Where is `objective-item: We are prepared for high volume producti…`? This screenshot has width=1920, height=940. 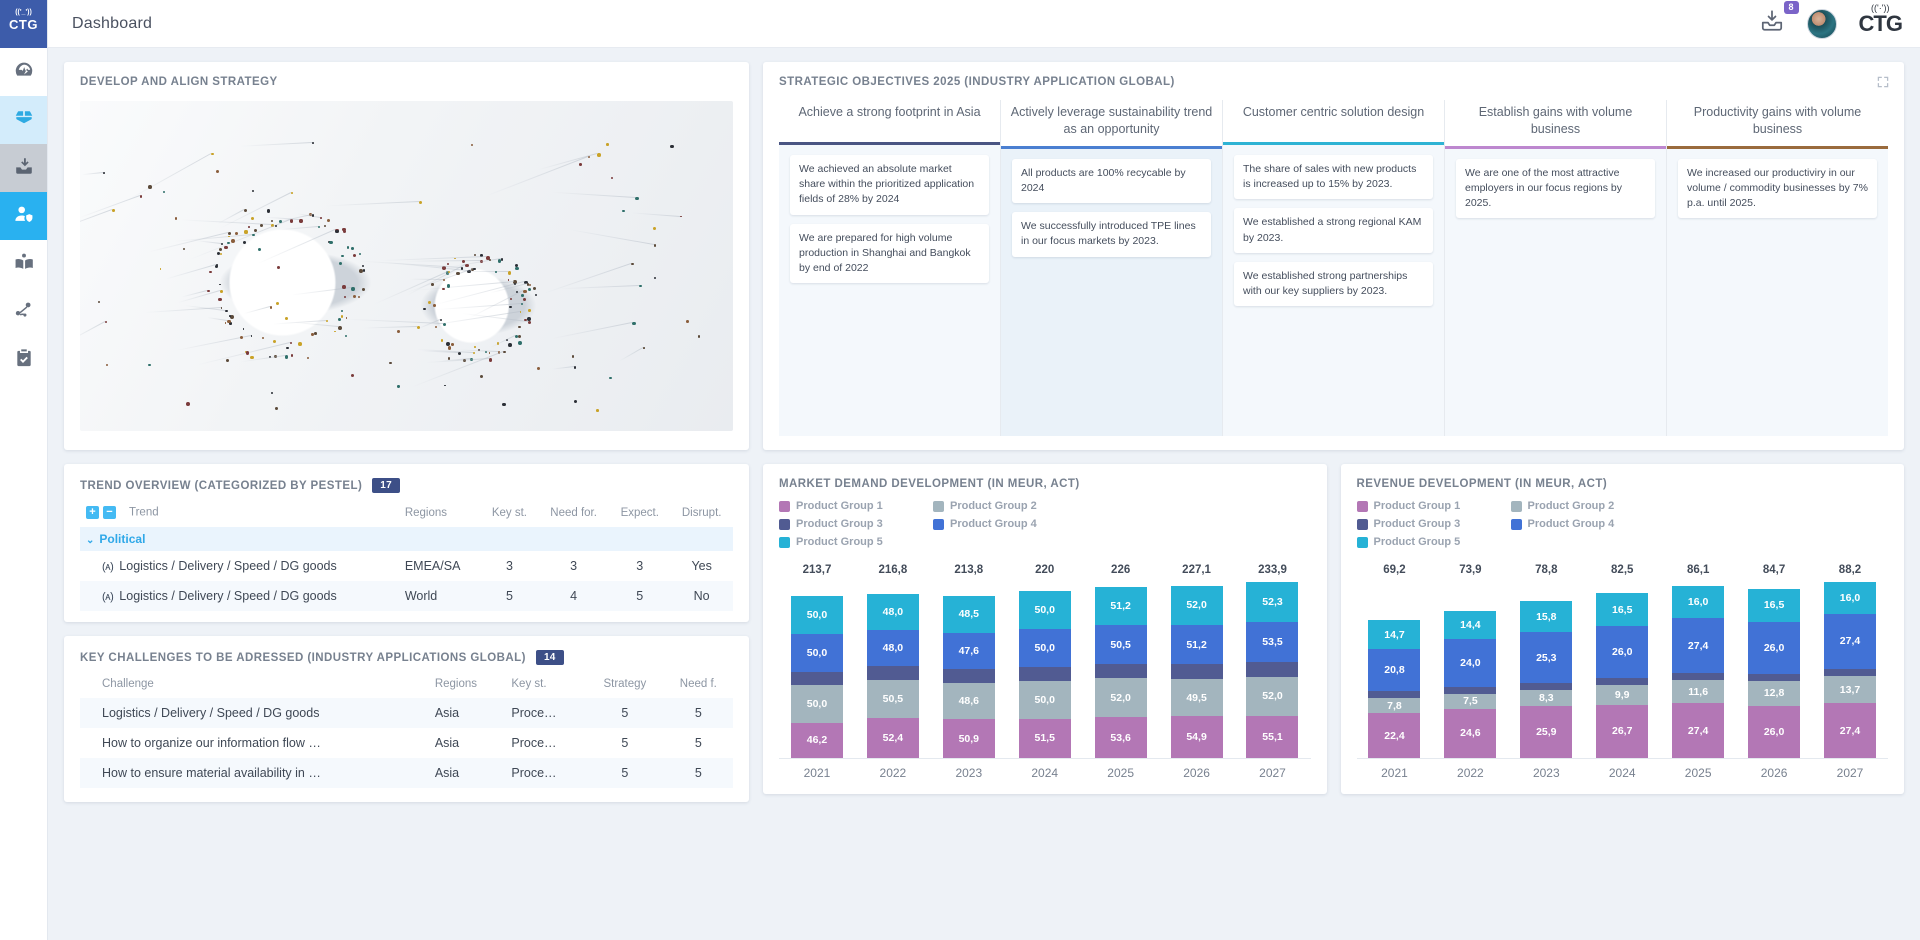
objective-item: We are prepared for high volume producti… is located at coordinates (889, 253).